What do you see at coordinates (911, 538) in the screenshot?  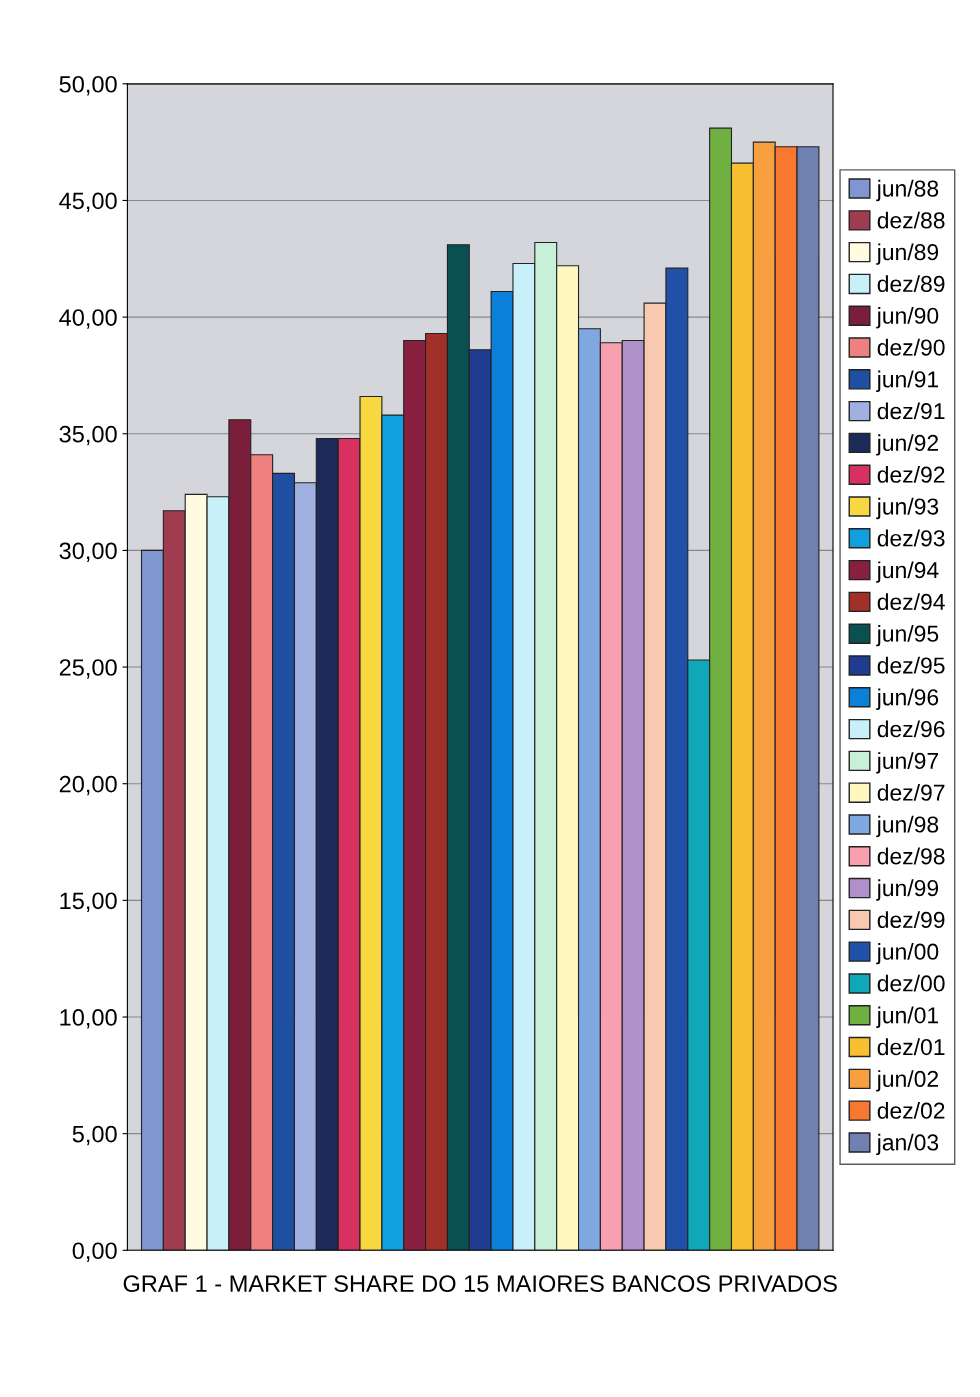 I see `legend-label: dez/93` at bounding box center [911, 538].